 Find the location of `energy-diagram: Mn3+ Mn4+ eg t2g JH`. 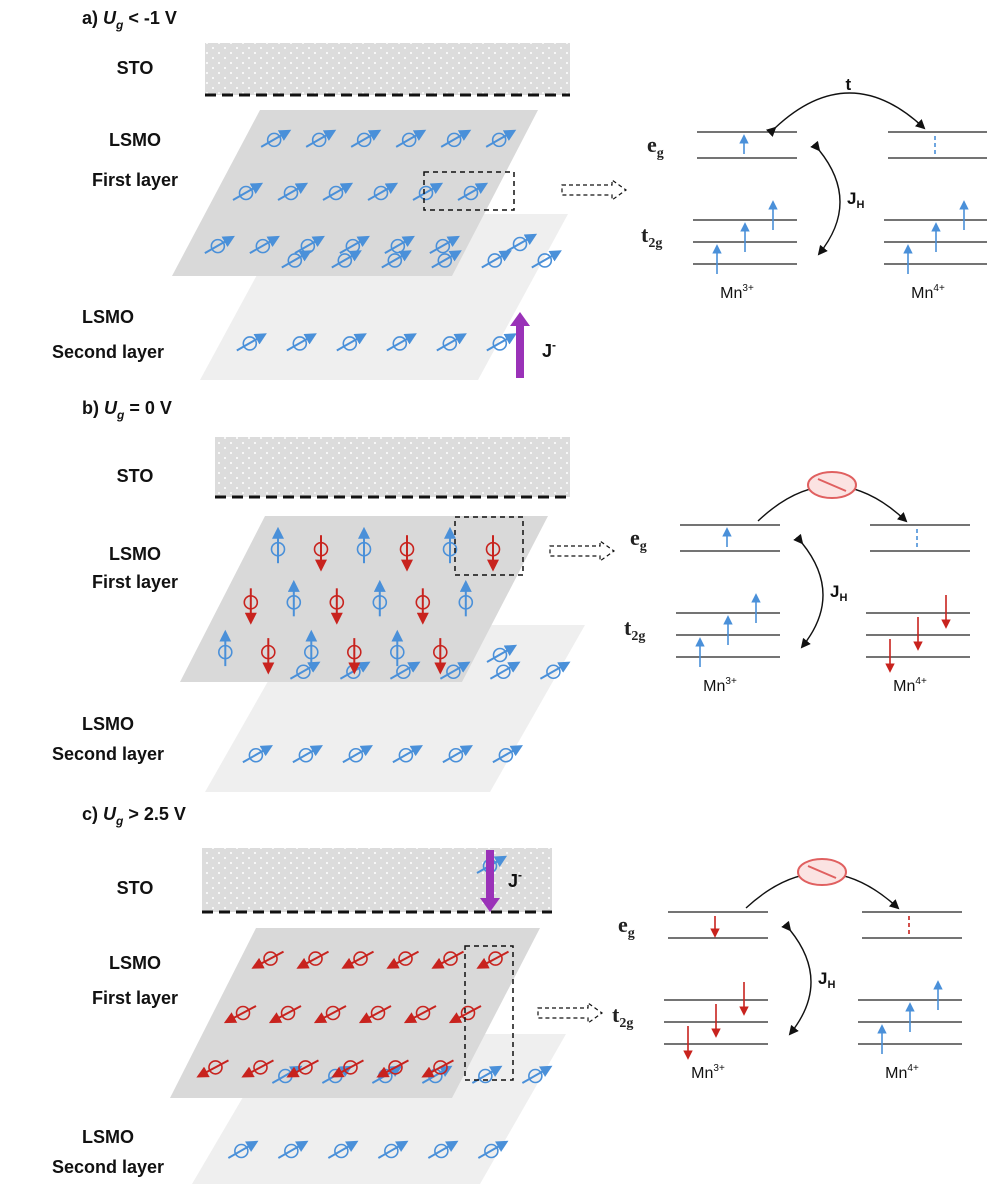

energy-diagram: Mn3+ Mn4+ eg t2g JH is located at coordinates (787, 970).